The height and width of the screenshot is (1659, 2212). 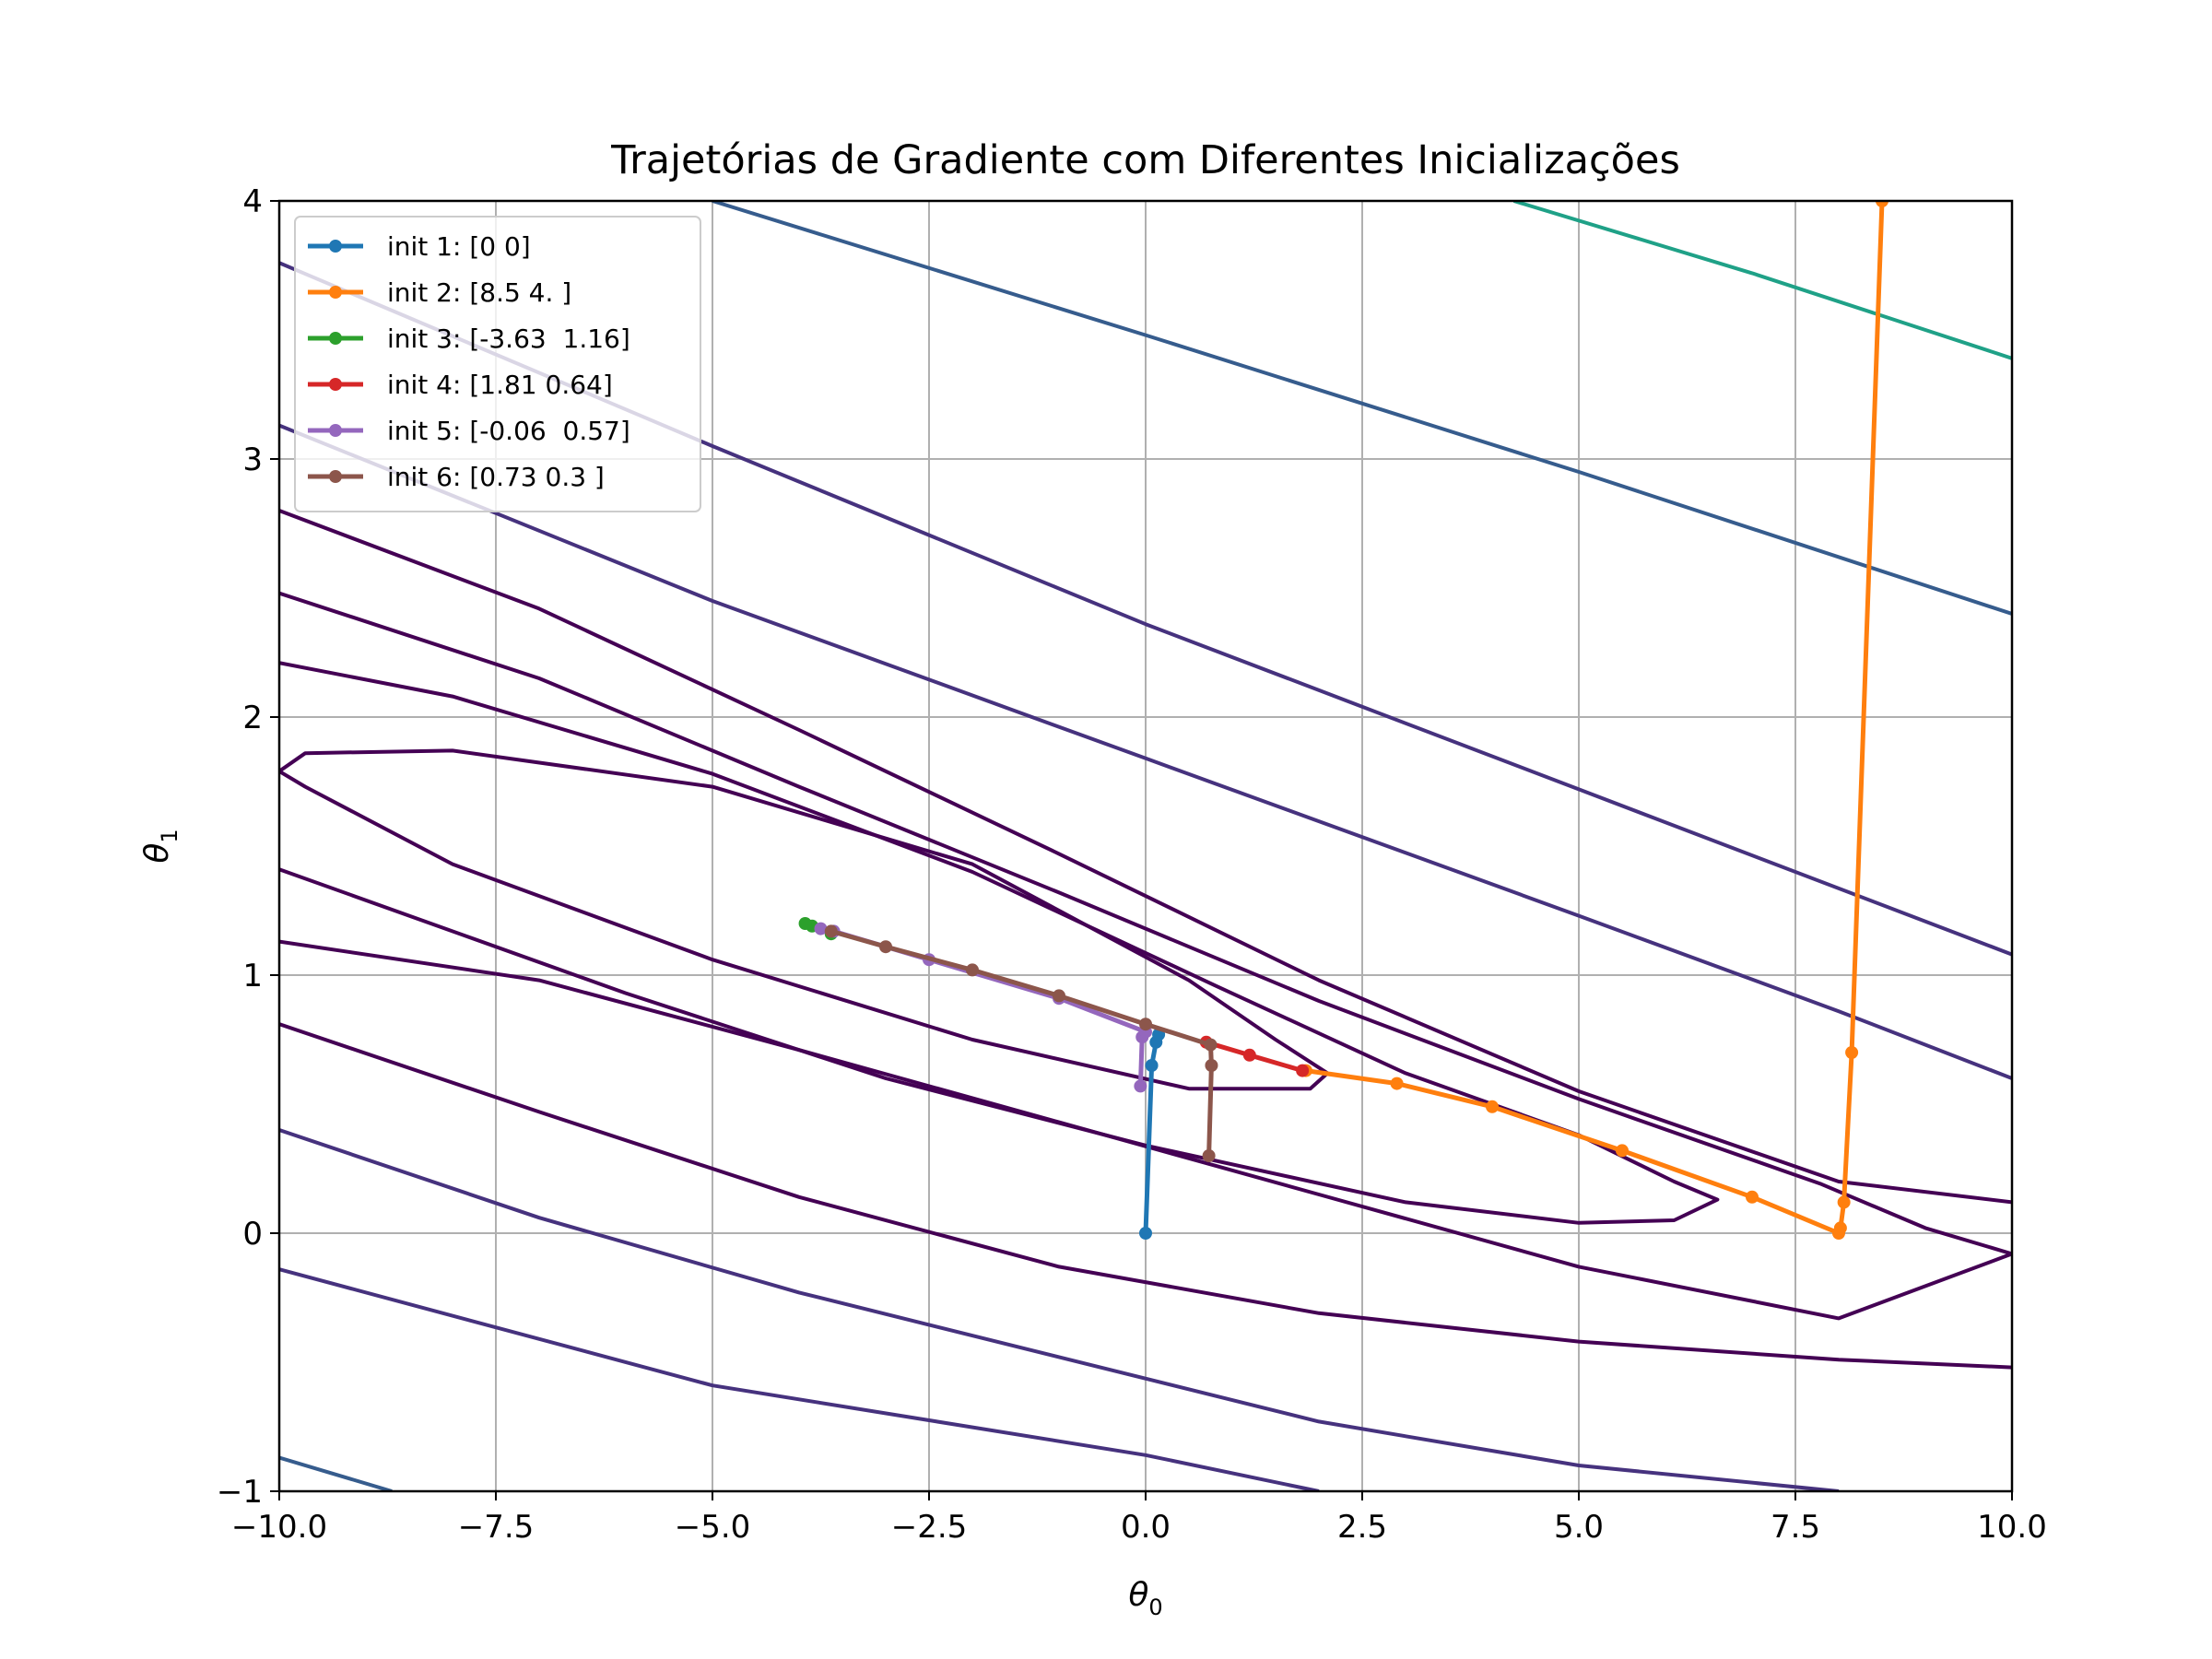 I want to click on legend-item-6: init 6: [0.73 0.3 ], so click(x=456, y=477).